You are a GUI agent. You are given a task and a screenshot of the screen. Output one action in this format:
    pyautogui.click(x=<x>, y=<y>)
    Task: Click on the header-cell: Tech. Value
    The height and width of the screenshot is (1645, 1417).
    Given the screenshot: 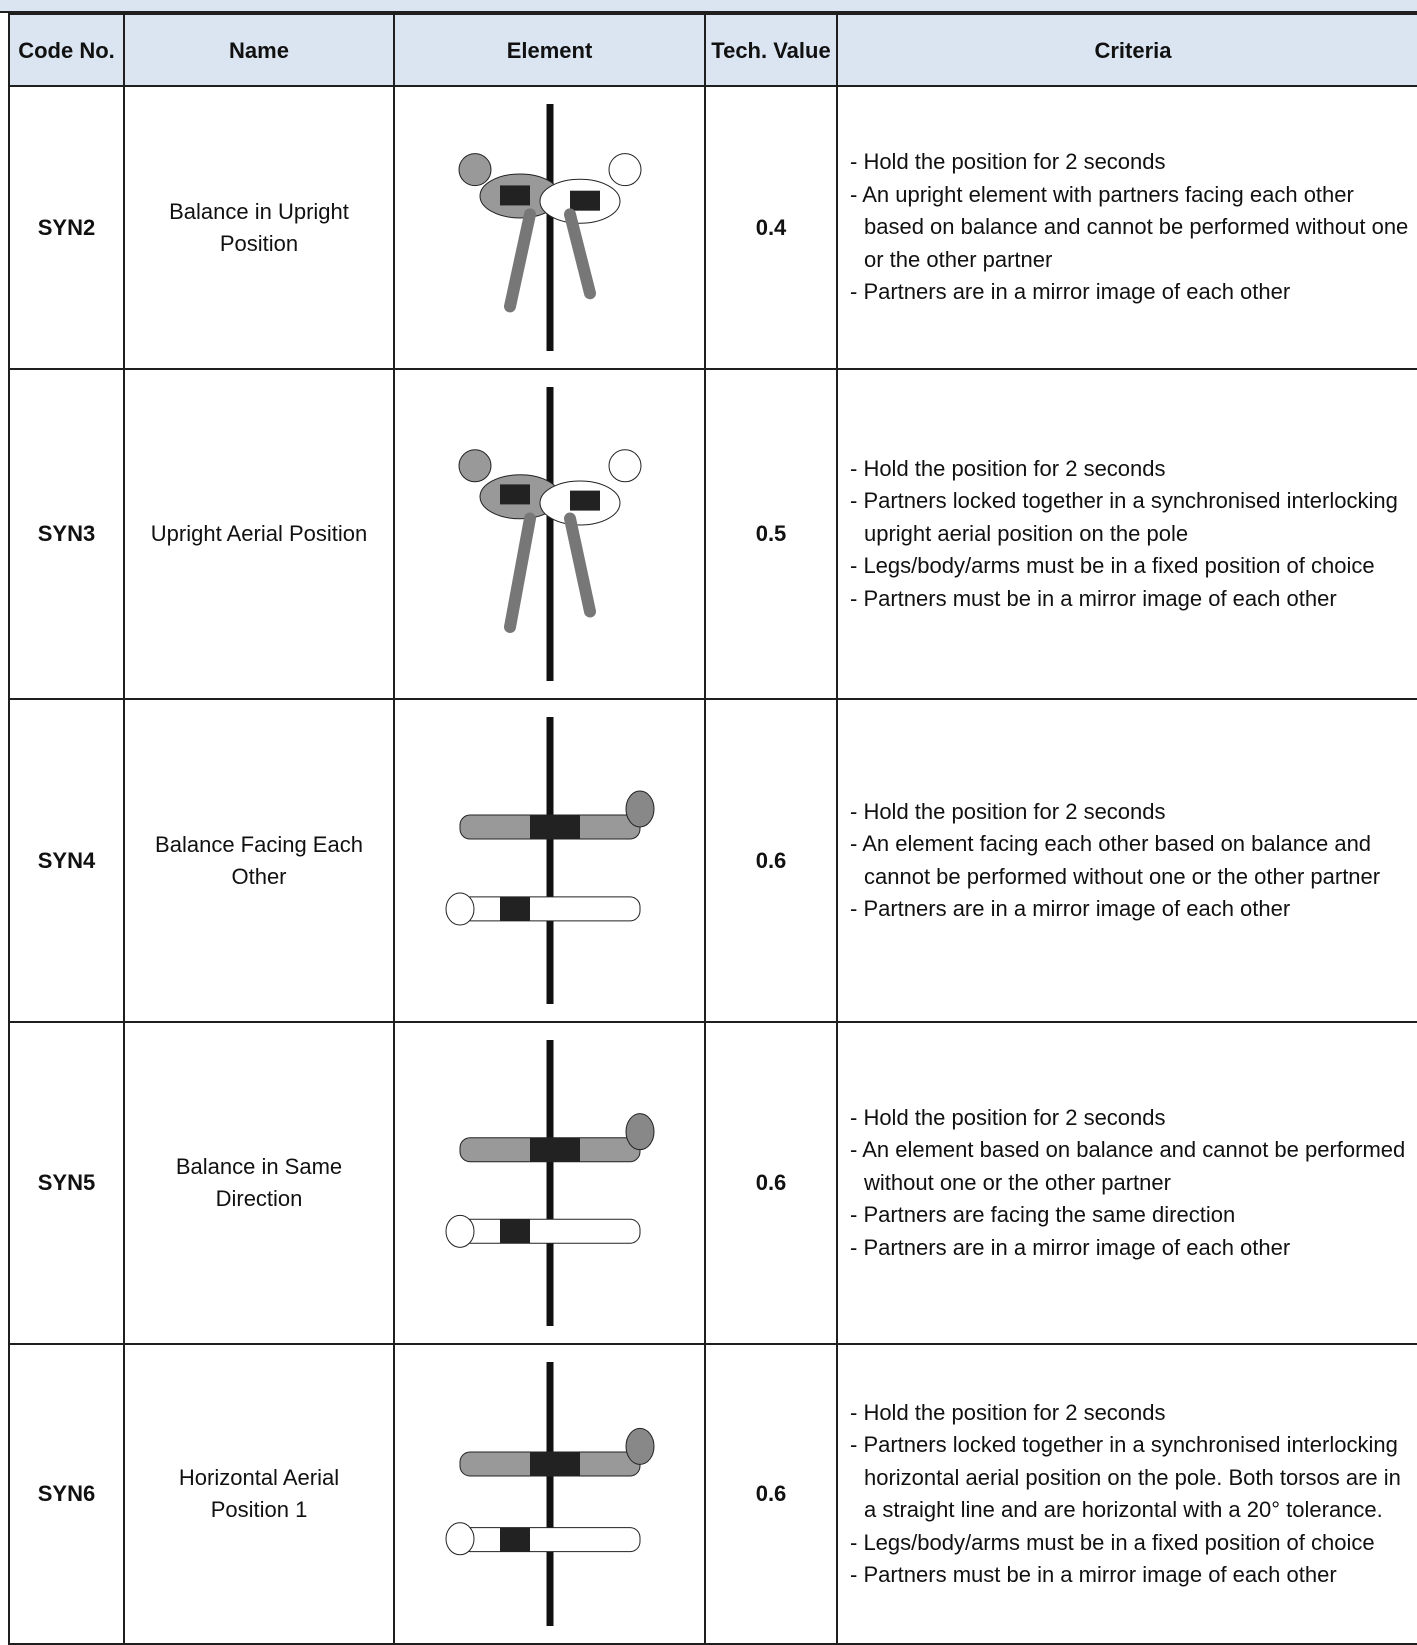 What is the action you would take?
    pyautogui.click(x=771, y=50)
    